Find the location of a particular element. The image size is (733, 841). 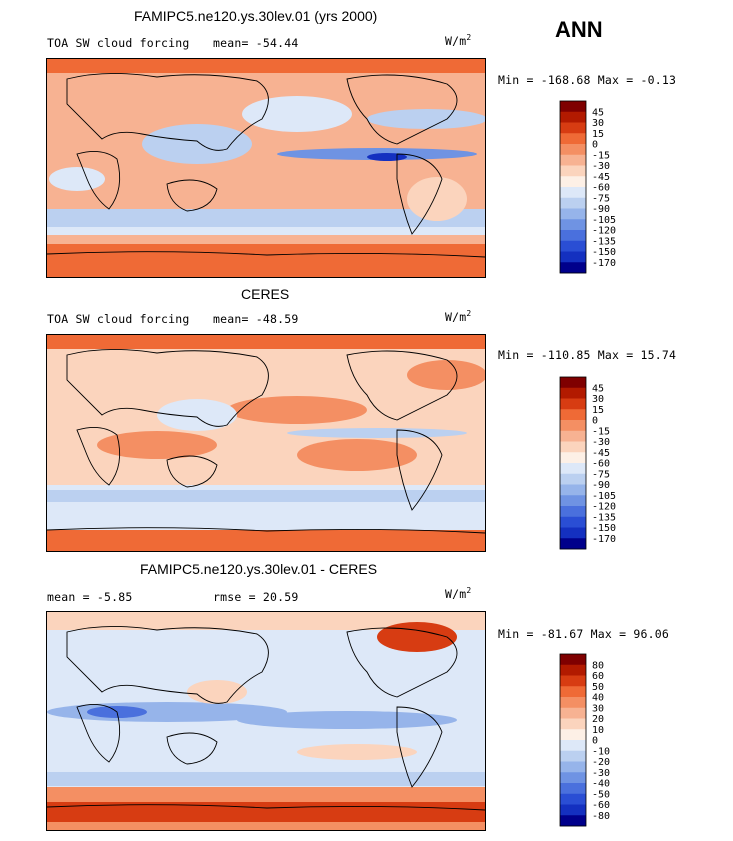

panel3-mean-label: mean = is located at coordinates (68, 597).